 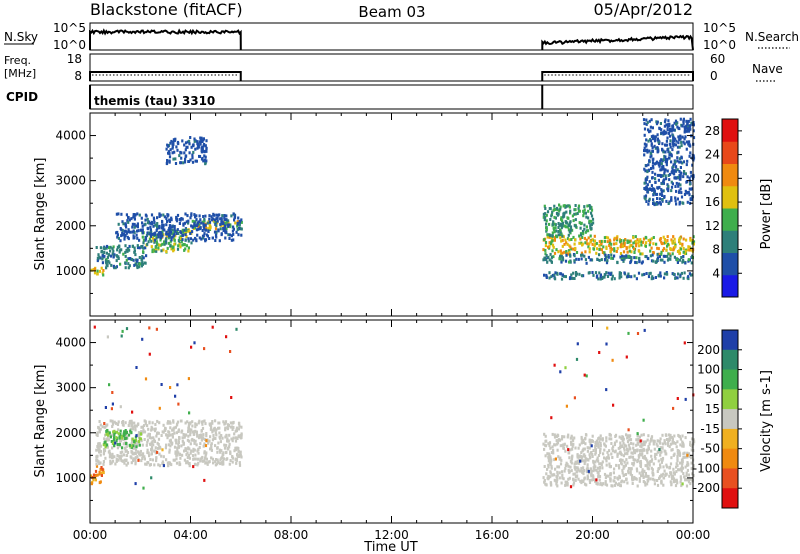 I want to click on colorbar-tick-label: -15, so click(x=710, y=429).